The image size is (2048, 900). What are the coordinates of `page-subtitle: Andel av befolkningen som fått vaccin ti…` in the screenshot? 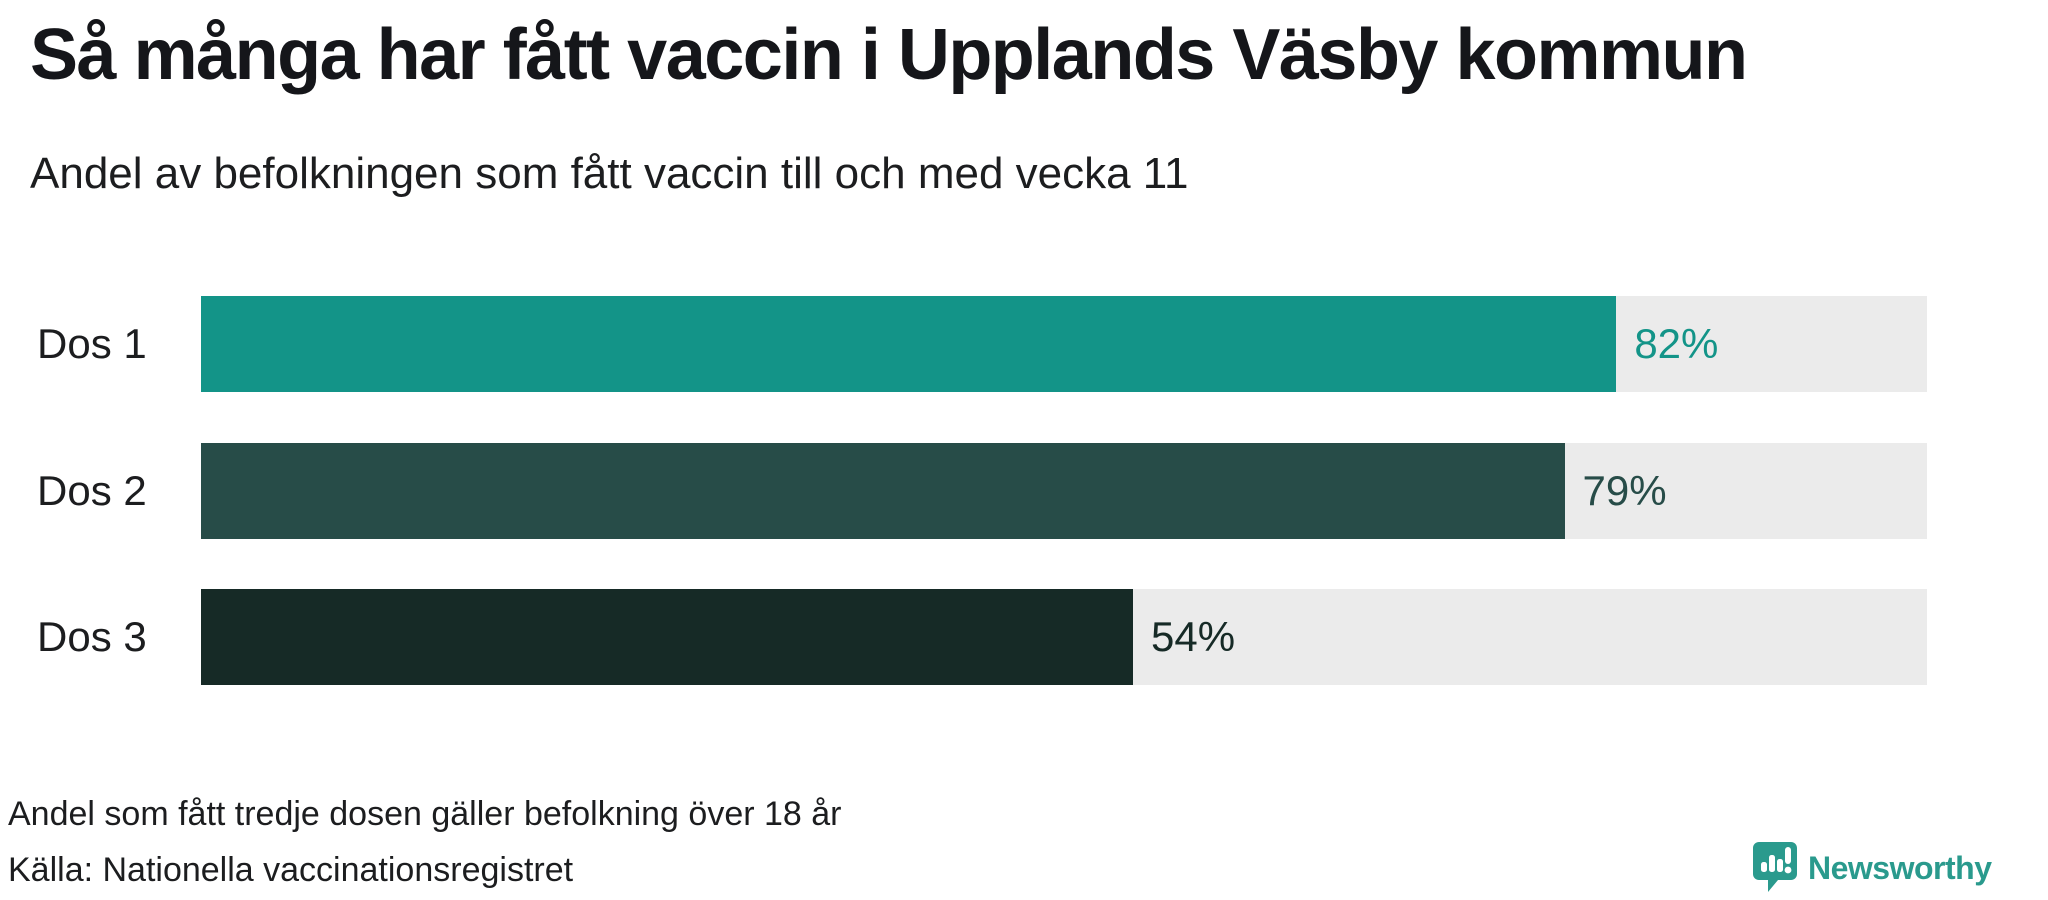 It's located at (609, 173).